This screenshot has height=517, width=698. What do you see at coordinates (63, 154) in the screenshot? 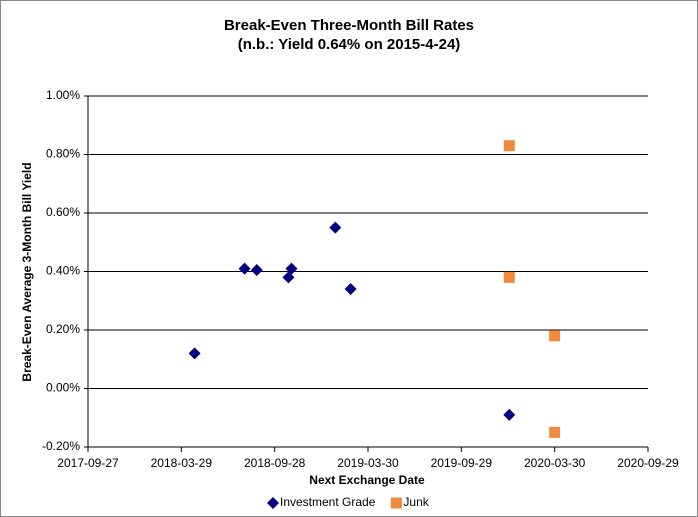
I see `y-tick-label: 0.80%` at bounding box center [63, 154].